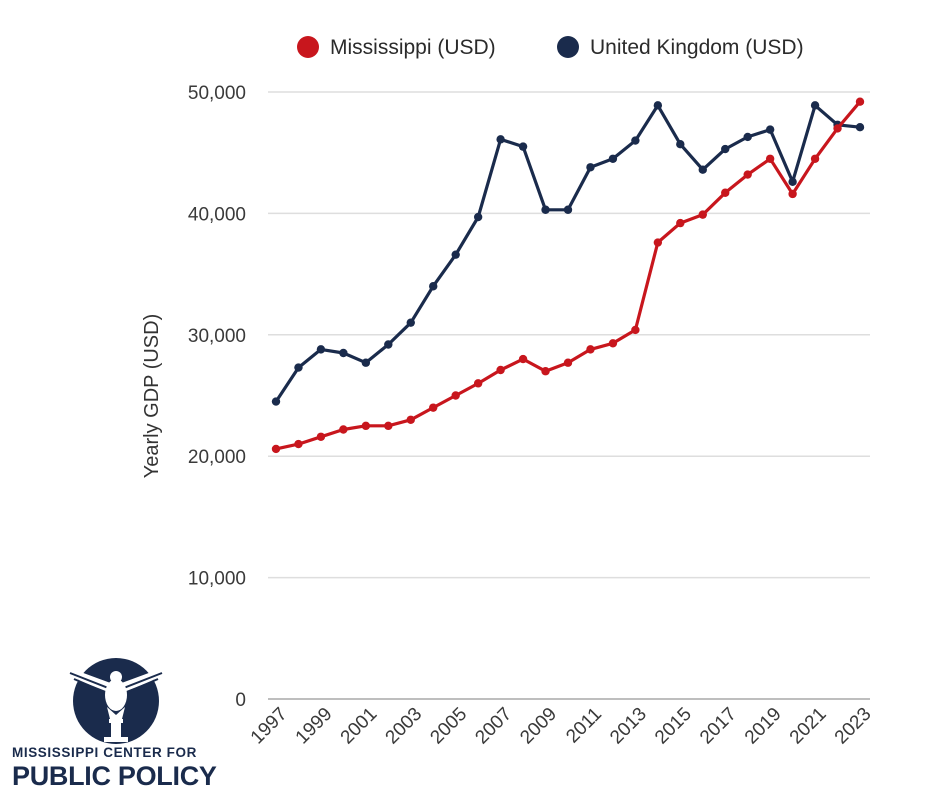  Describe the element at coordinates (217, 579) in the screenshot. I see `y-tick-label: 10,000` at that location.